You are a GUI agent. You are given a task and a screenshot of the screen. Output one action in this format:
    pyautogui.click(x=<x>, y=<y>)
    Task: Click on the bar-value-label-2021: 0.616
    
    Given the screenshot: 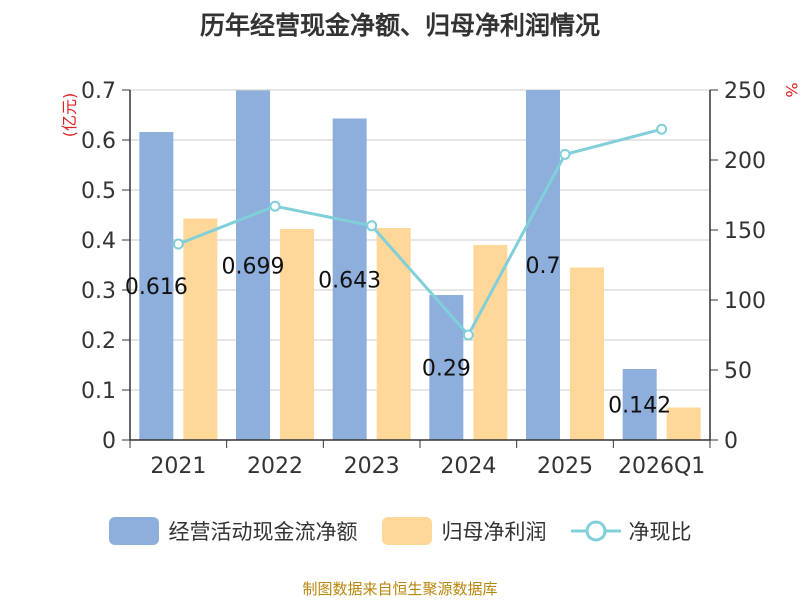 What is the action you would take?
    pyautogui.click(x=156, y=287)
    